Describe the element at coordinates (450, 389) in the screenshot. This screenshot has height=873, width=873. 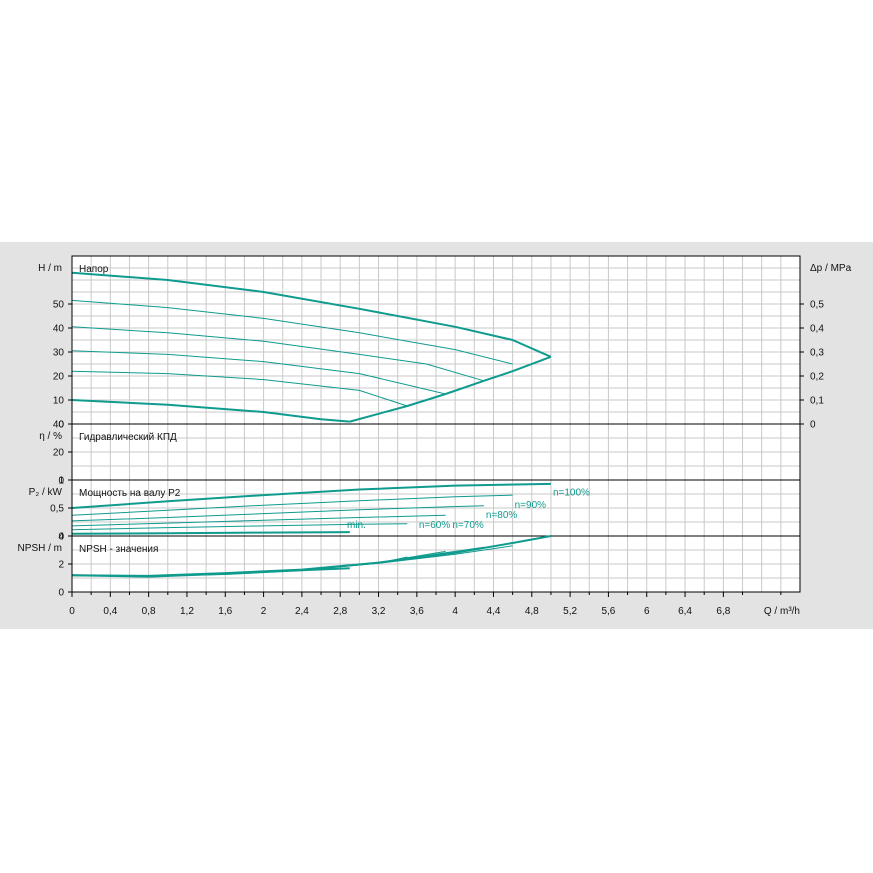
I see `series-line-limit` at that location.